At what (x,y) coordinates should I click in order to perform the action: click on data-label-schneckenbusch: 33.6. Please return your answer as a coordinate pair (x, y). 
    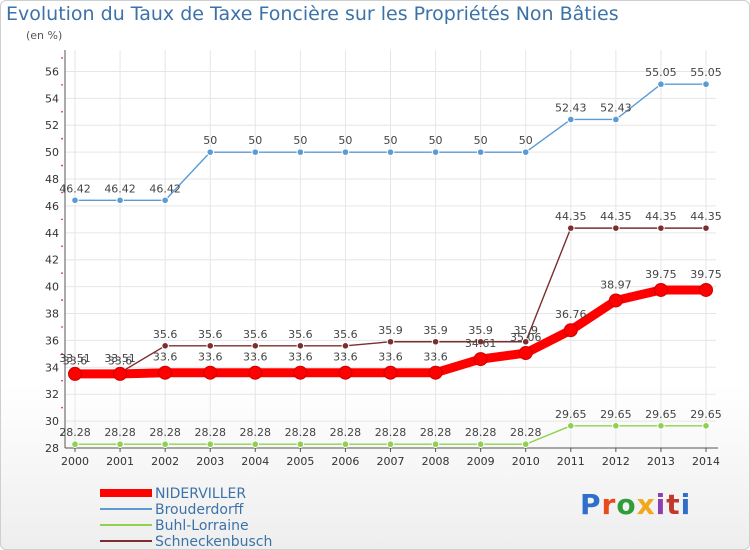
    Looking at the image, I should click on (75, 361).